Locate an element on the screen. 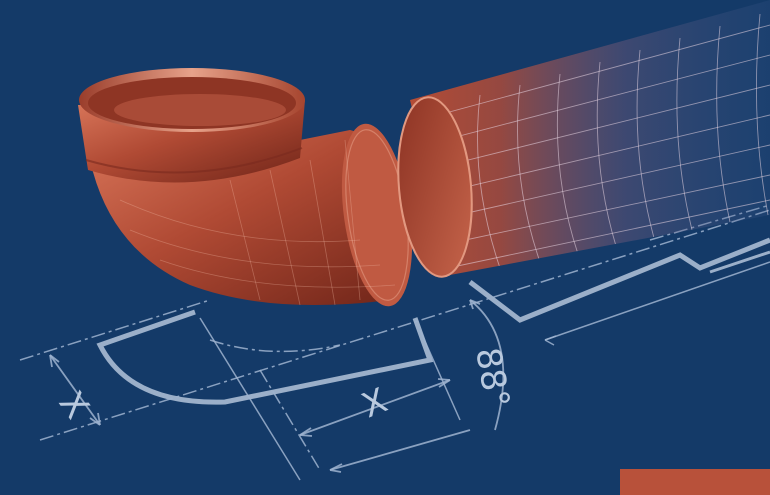 The width and height of the screenshot is (770, 495). dimension-angle: 88° is located at coordinates (492, 378).